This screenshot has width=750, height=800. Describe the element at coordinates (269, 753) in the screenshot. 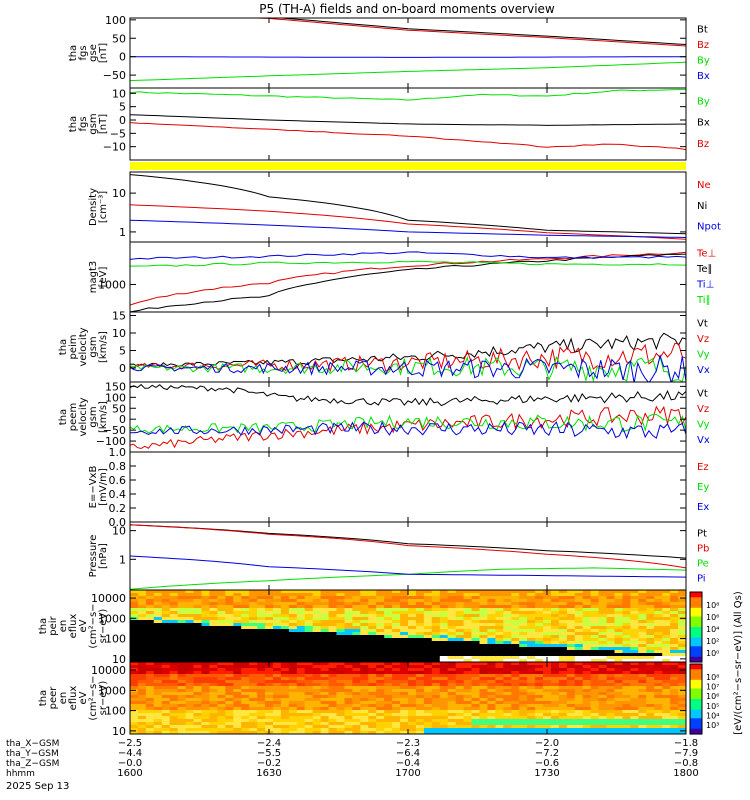

I see `x-axis-value: −5.5` at that location.